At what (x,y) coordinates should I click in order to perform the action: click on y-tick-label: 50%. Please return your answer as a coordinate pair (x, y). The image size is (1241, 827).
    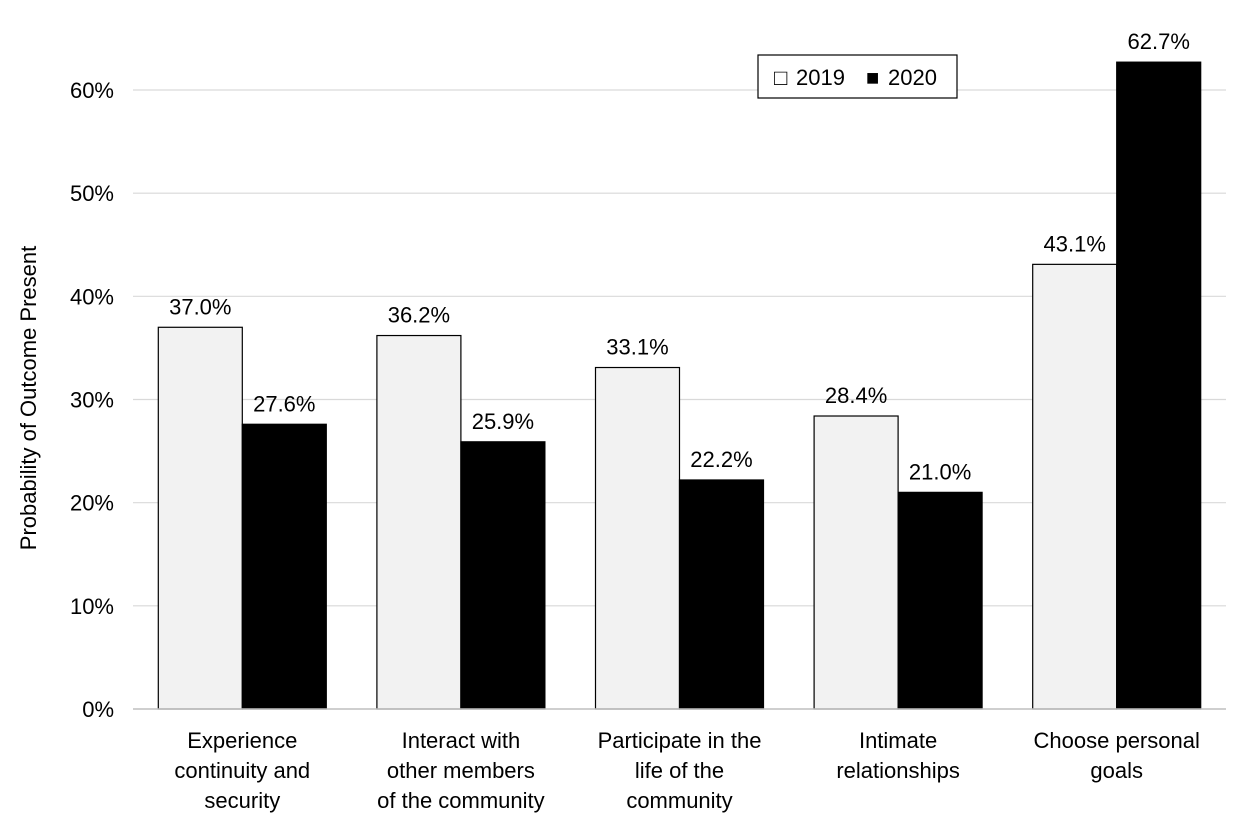
    Looking at the image, I should click on (92, 193).